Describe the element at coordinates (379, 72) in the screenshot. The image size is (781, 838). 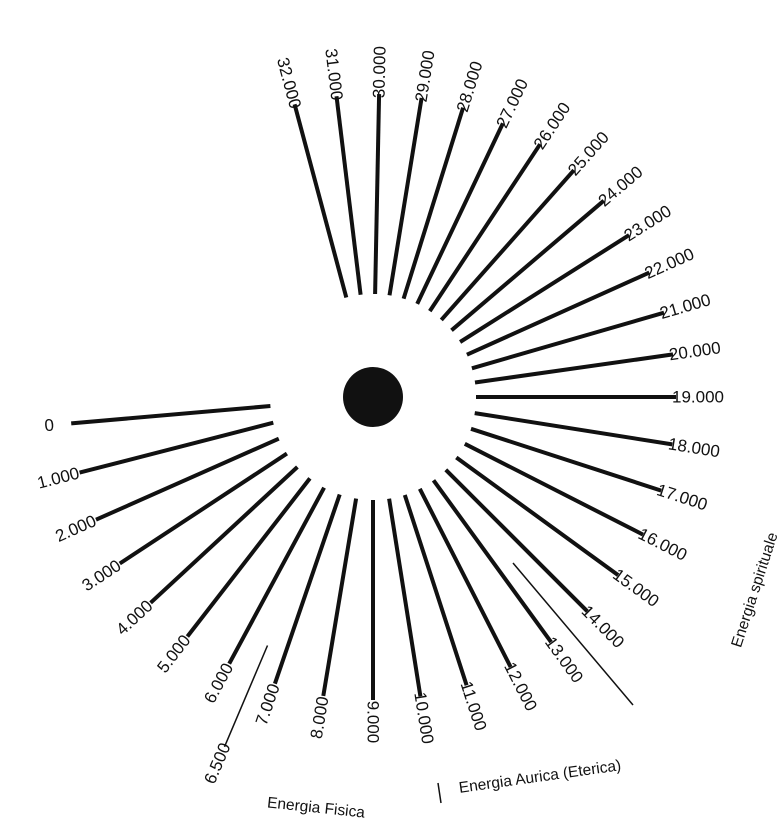
I see `scale-label: 30.000` at that location.